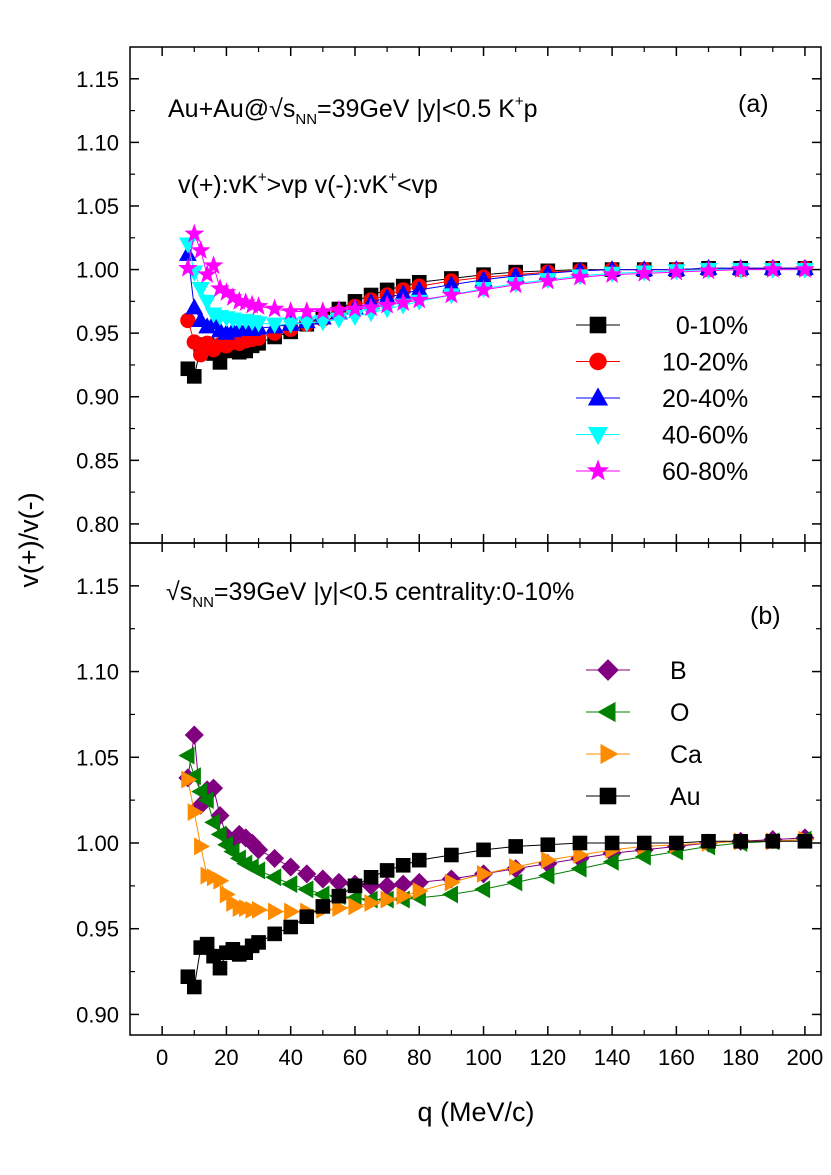 This screenshot has width=831, height=1175. Describe the element at coordinates (290, 1057) in the screenshot. I see `x-tick-label: 40` at that location.